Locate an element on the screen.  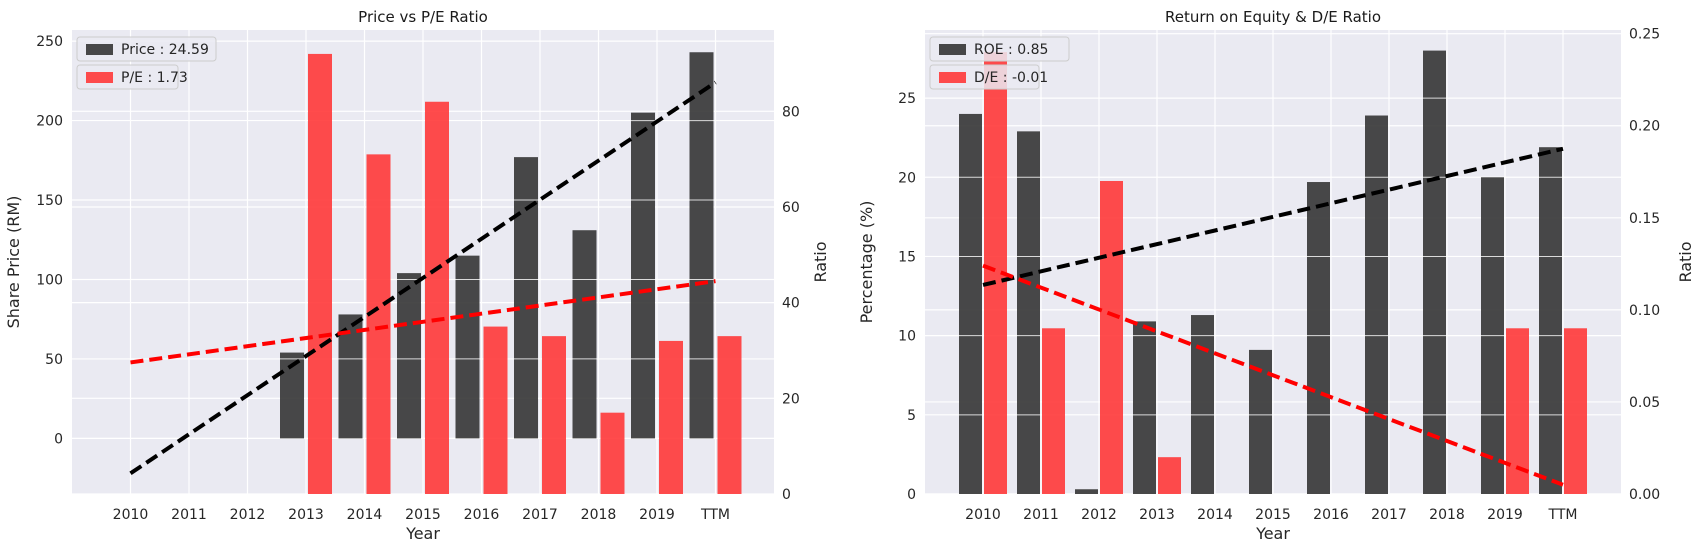
y-tick-label-left: 25 is located at coordinates (907, 99).